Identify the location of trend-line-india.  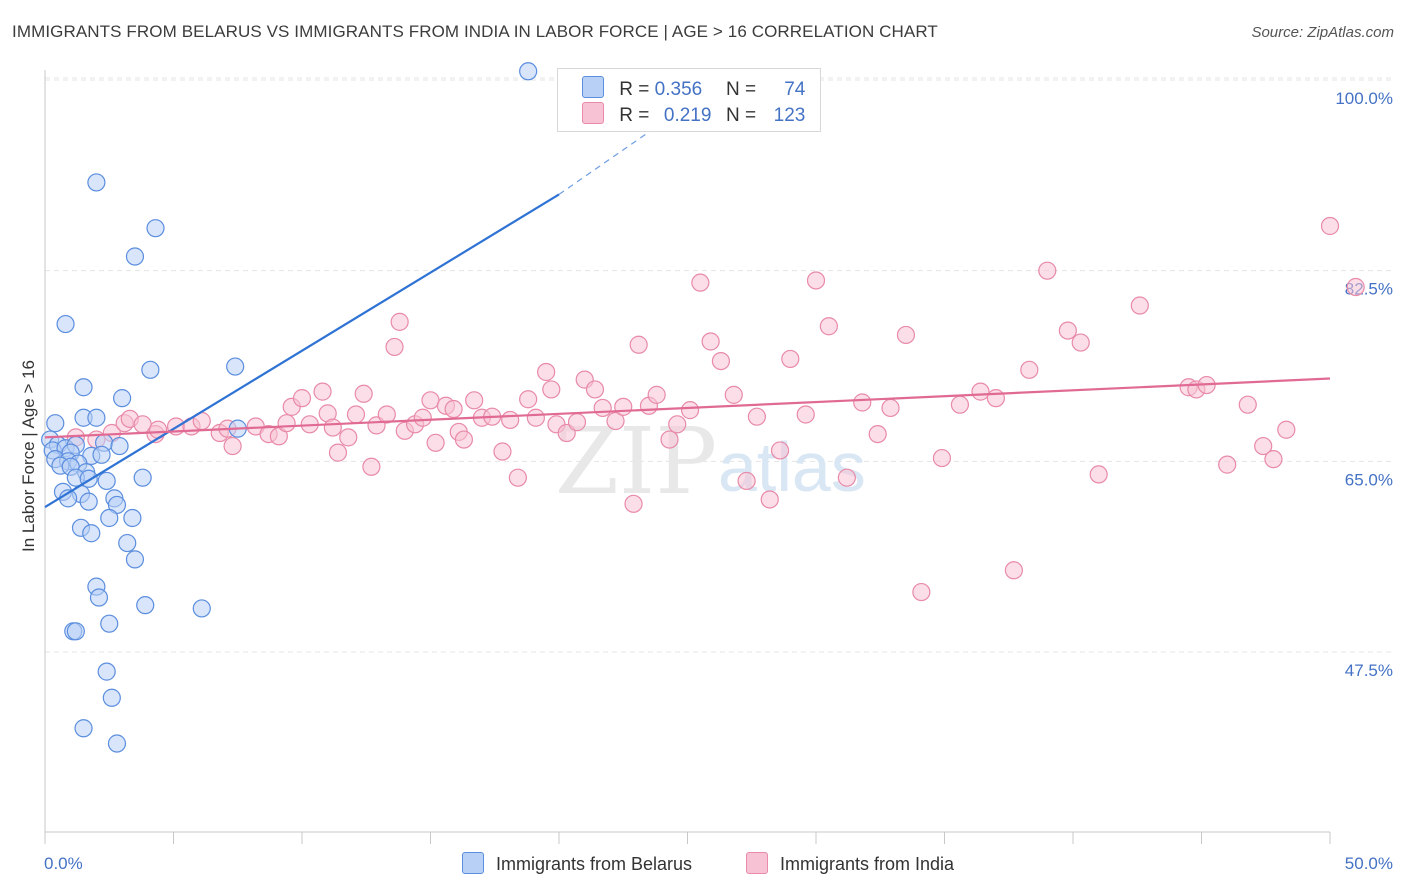
(687, 408).